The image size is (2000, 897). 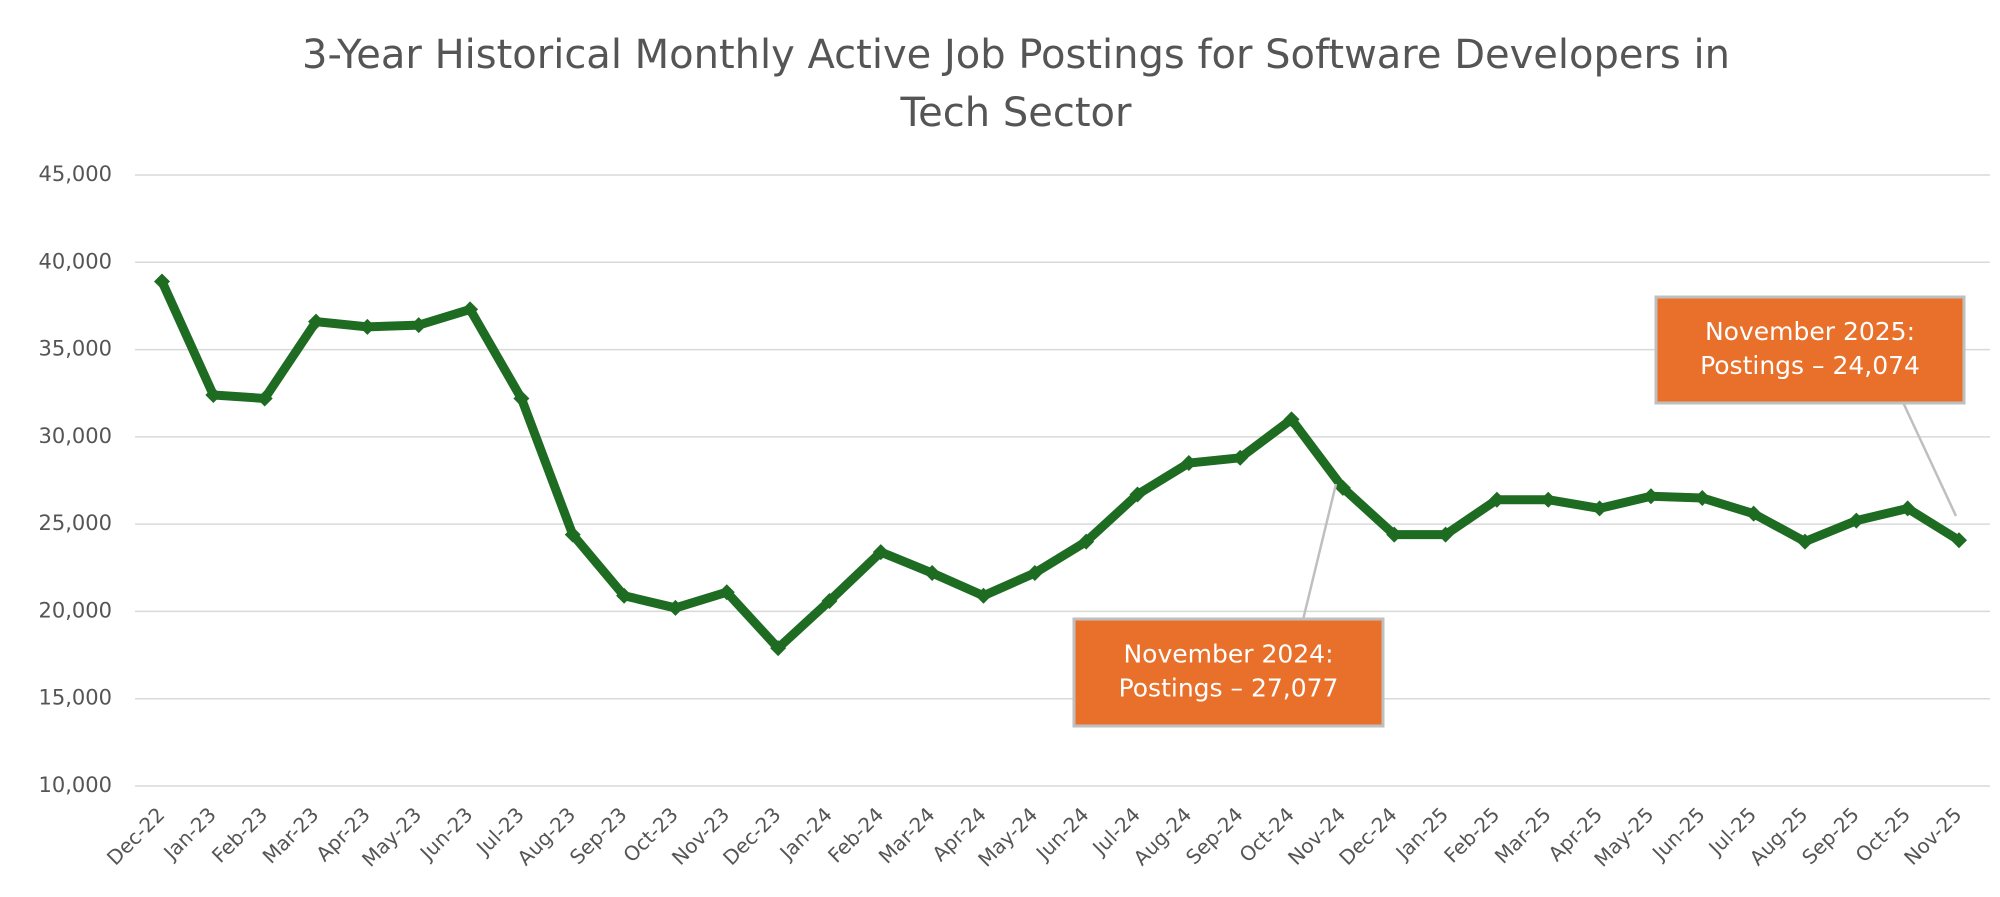 What do you see at coordinates (291, 835) in the screenshot?
I see `x-tick-label: Mar-23` at bounding box center [291, 835].